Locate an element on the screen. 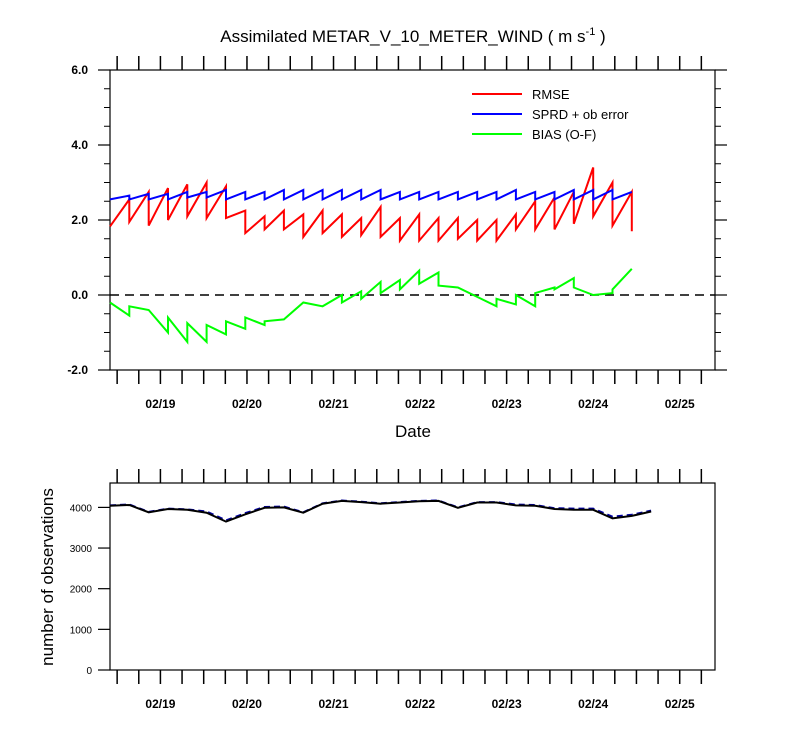 The image size is (800, 750). bottom-y-tick-label: 4000 is located at coordinates (81, 508).